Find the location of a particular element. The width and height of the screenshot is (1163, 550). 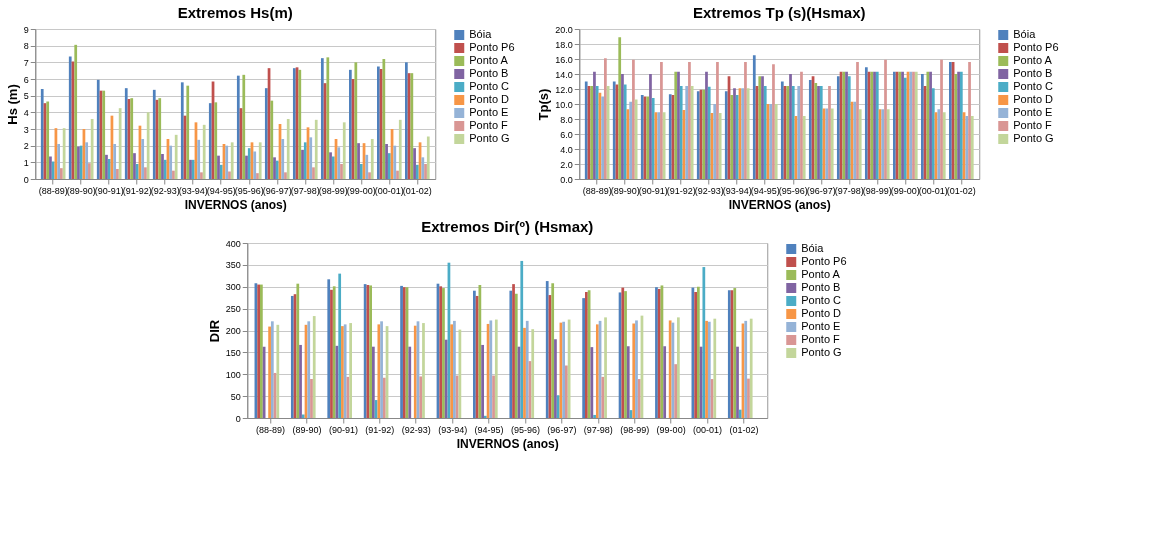

legend-label: Ponto D is located at coordinates (489, 99).